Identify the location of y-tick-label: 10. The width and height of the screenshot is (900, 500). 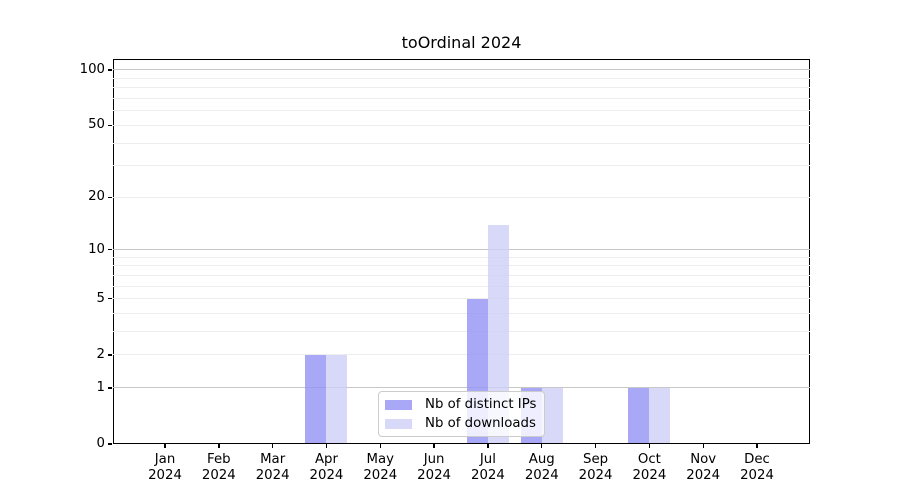
(96, 249).